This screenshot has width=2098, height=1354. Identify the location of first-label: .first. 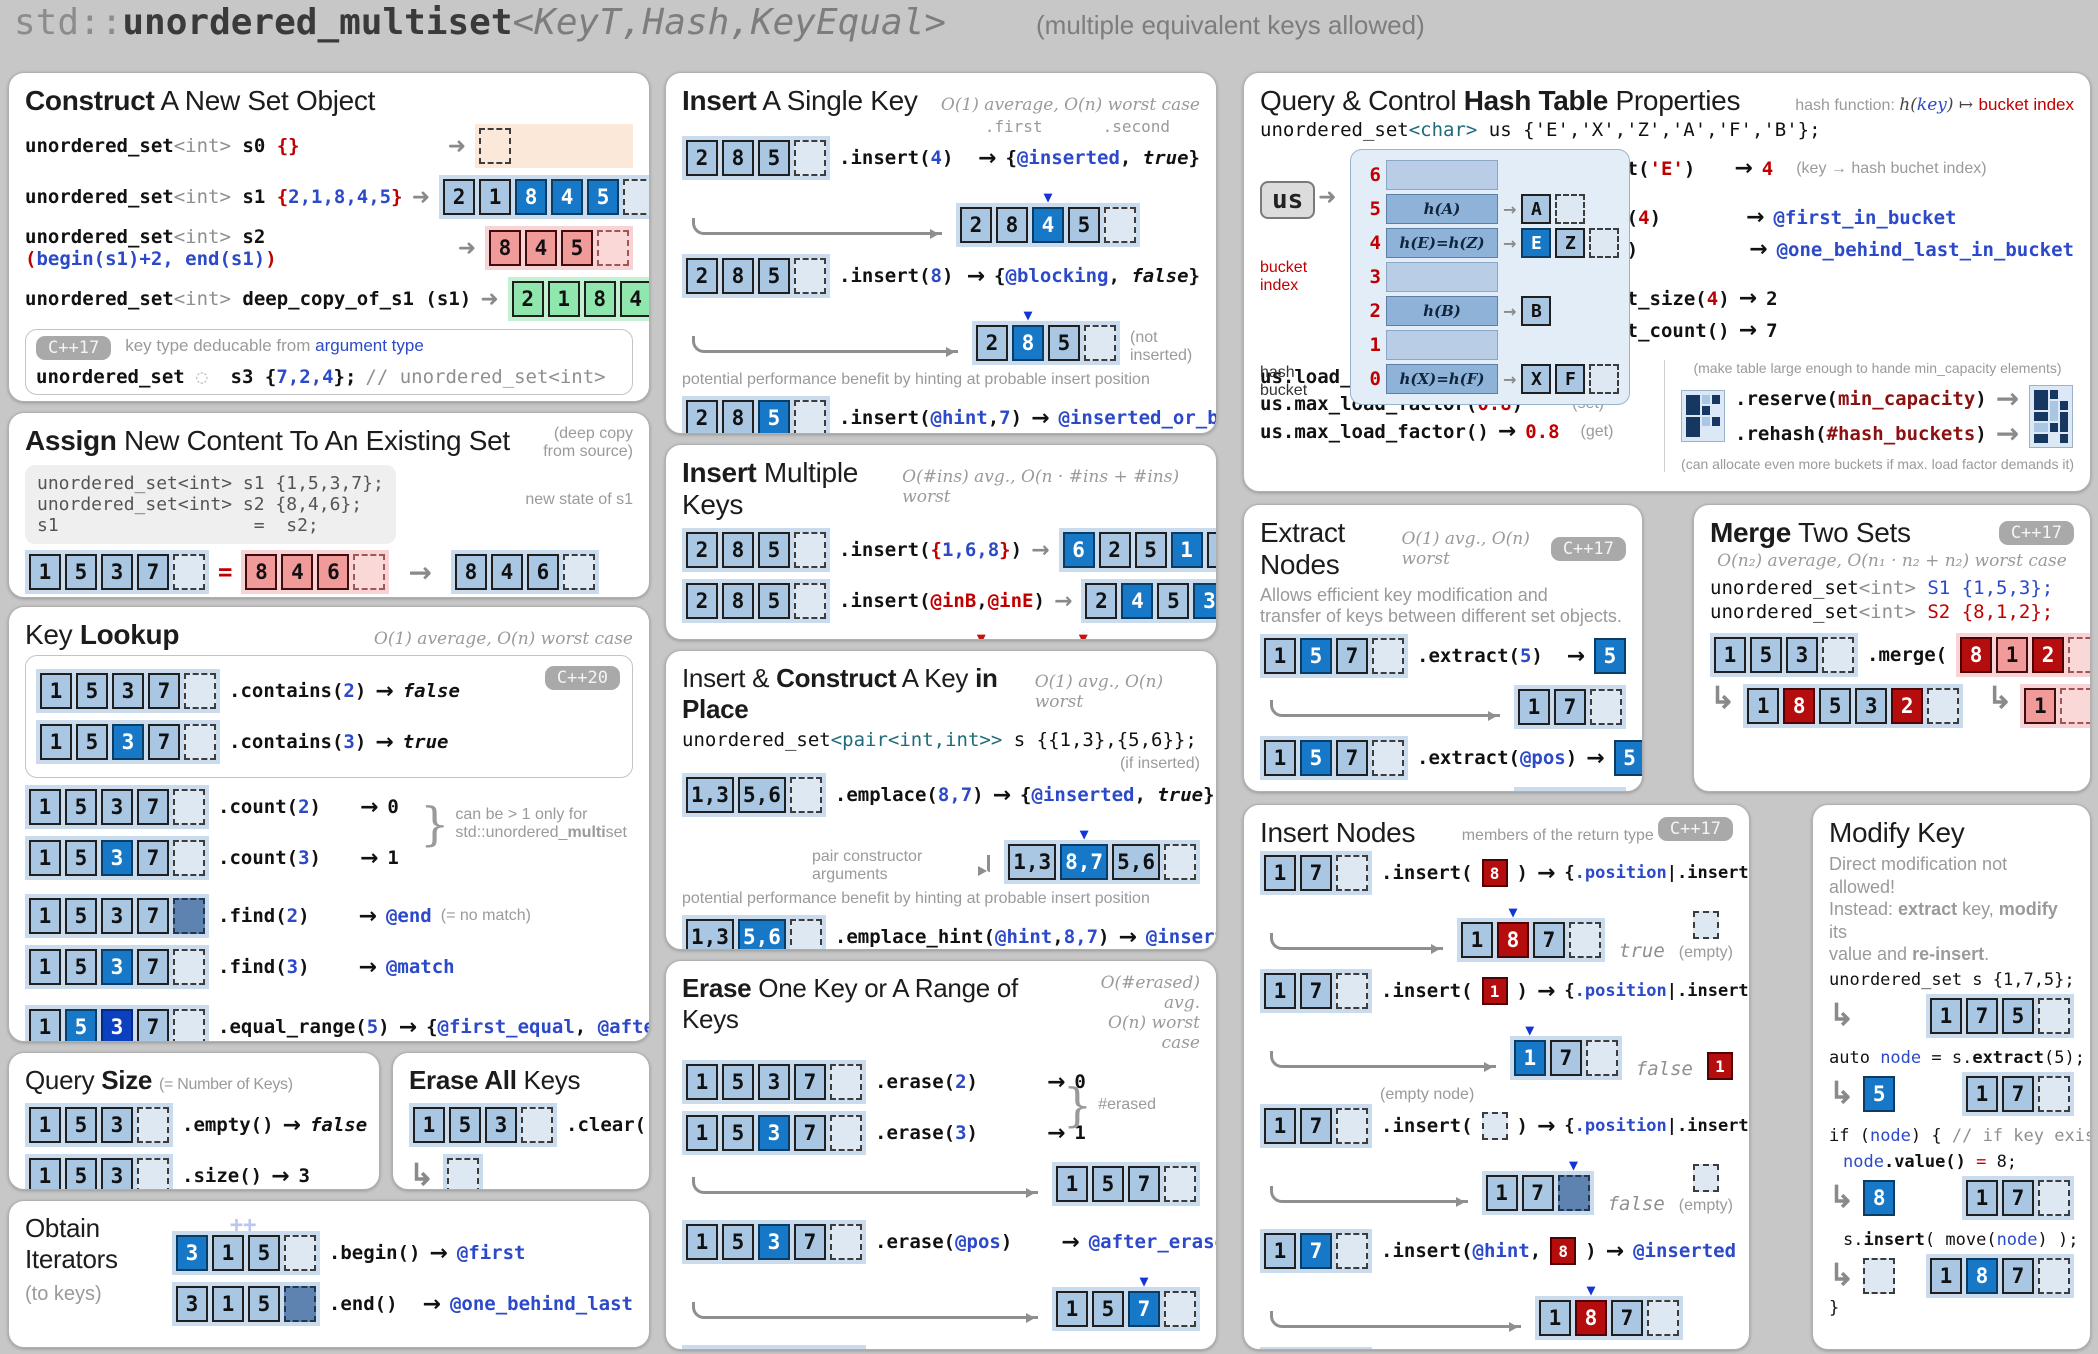
(1013, 126).